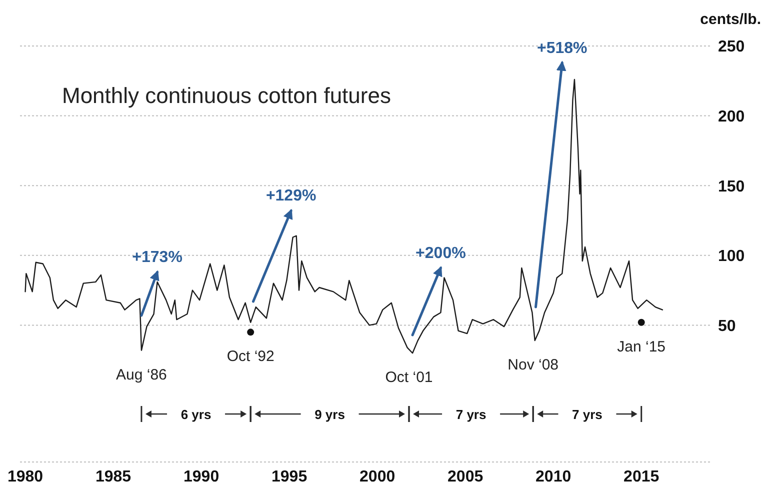 The image size is (765, 485). Describe the element at coordinates (113, 476) in the screenshot. I see `x-tick-label: 1985` at that location.